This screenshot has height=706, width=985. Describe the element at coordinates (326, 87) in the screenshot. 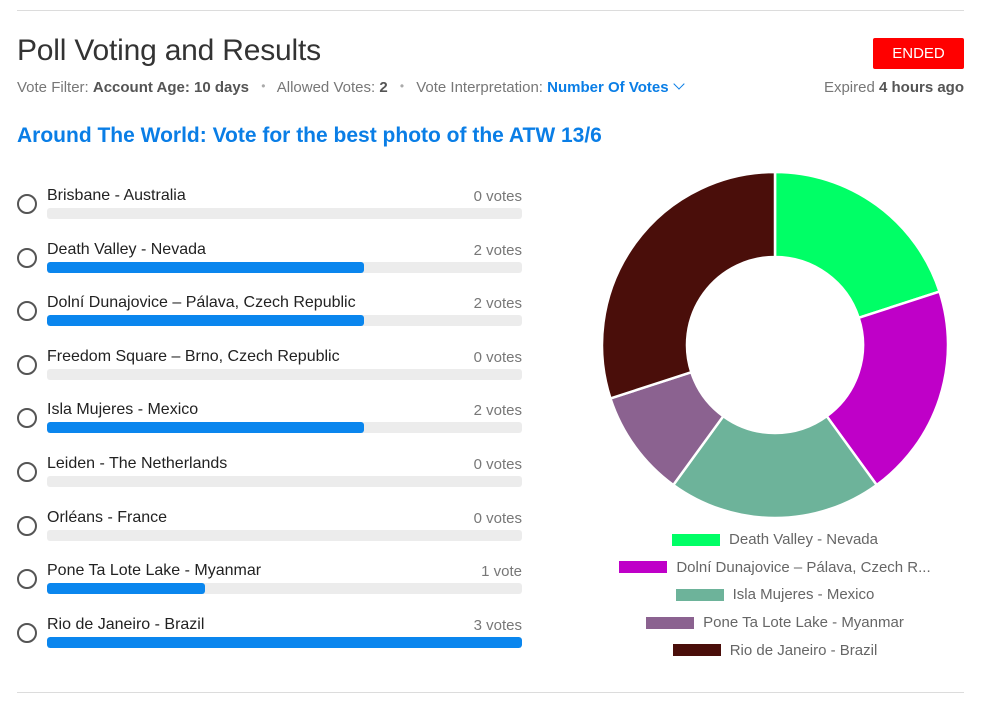

I see `allowed-votes-label: Allowed Votes:` at that location.